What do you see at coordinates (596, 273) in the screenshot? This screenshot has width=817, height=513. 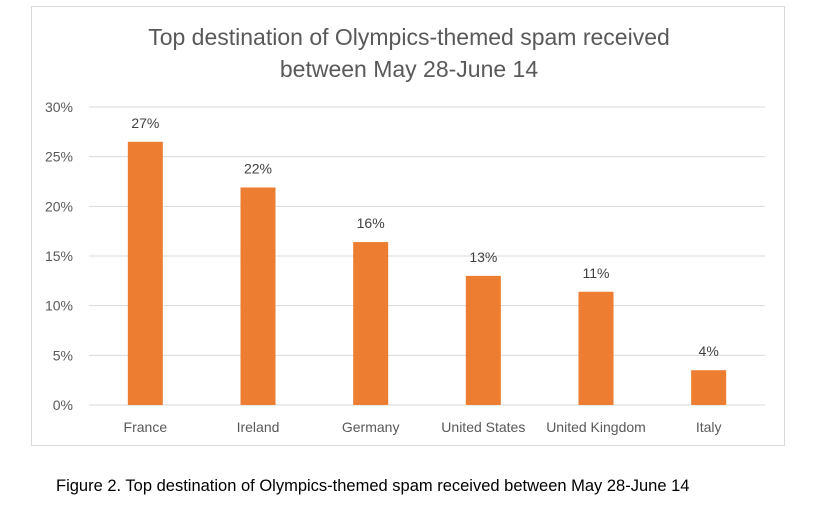 I see `data-label: 11%` at bounding box center [596, 273].